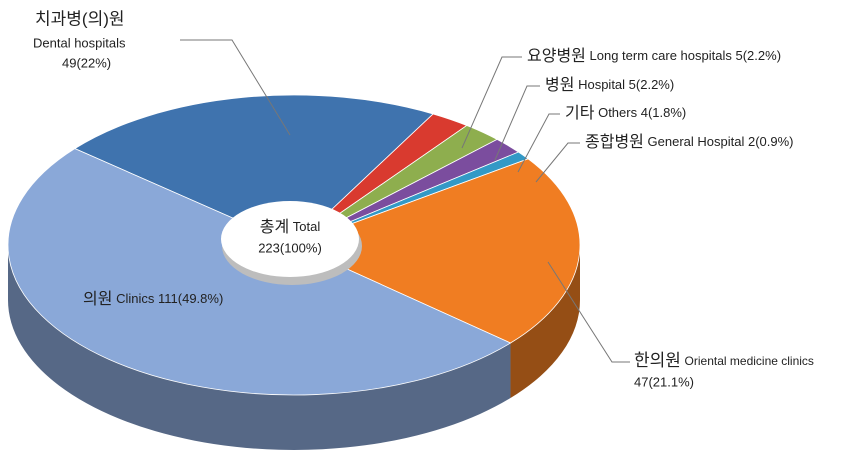  I want to click on label-ko: 의원, so click(97, 299).